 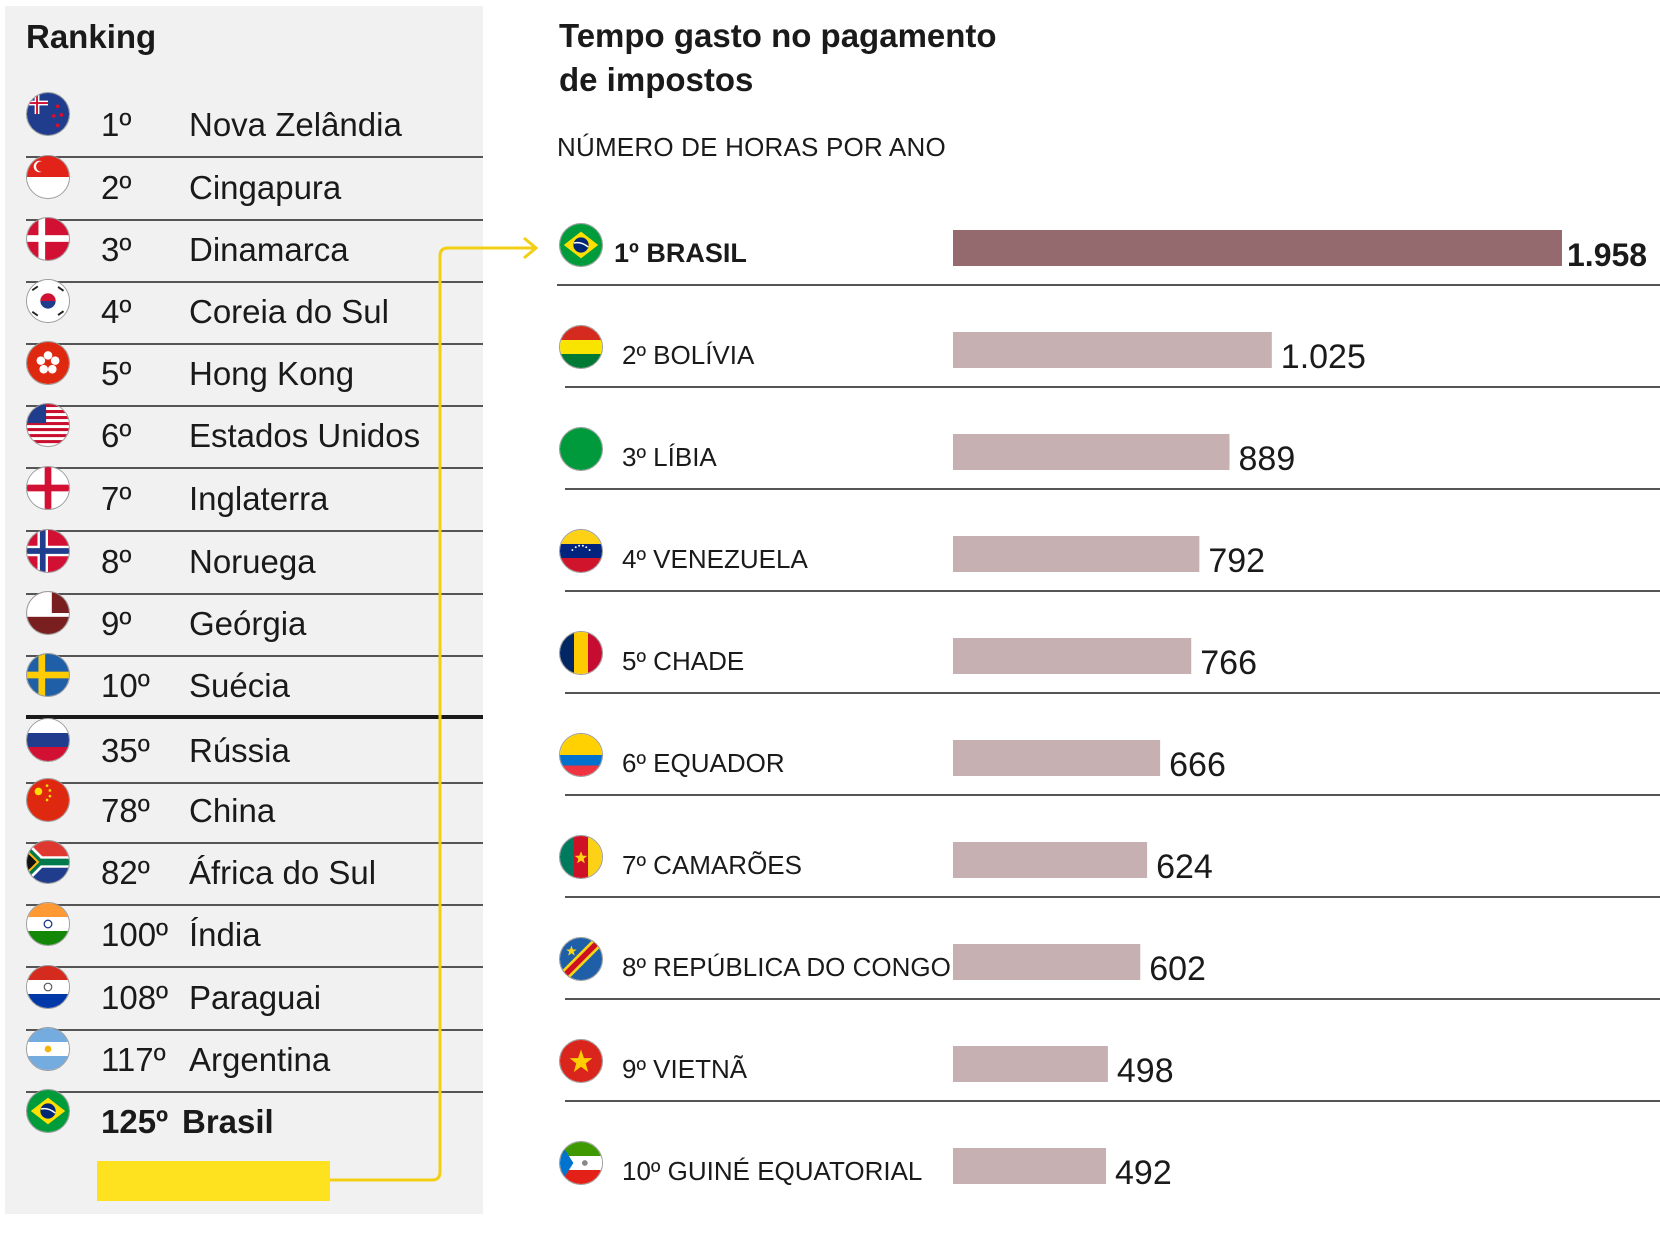 What do you see at coordinates (232, 810) in the screenshot?
I see `ranking-country: China` at bounding box center [232, 810].